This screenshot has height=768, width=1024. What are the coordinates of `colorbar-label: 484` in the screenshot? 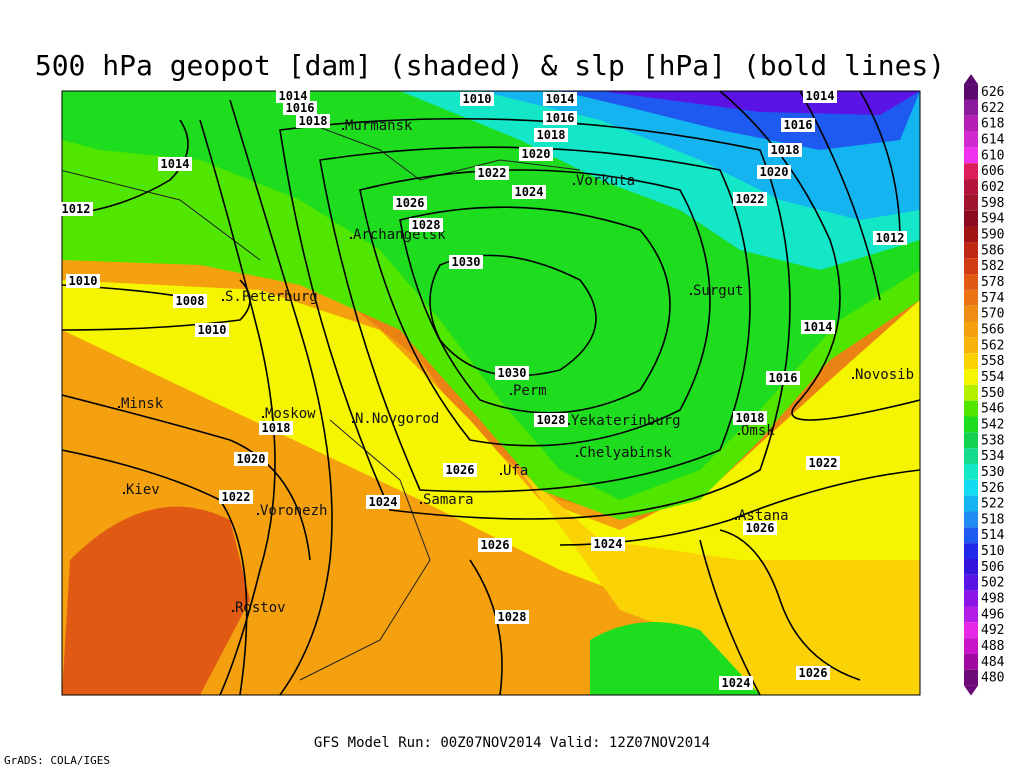 It's located at (993, 662).